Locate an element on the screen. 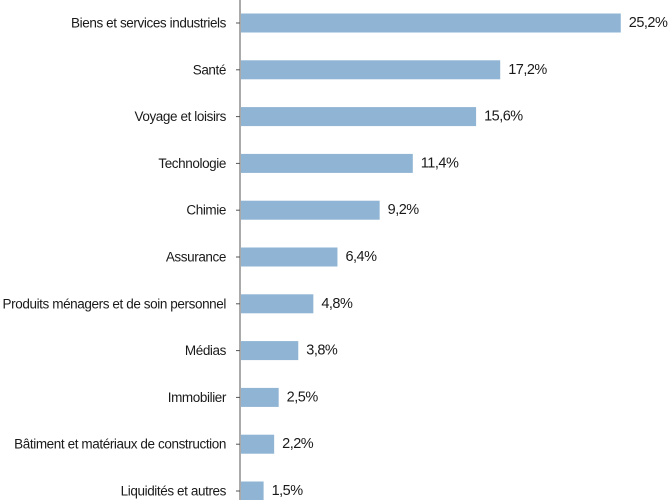 The image size is (670, 500). category-label: Technologie is located at coordinates (192, 163).